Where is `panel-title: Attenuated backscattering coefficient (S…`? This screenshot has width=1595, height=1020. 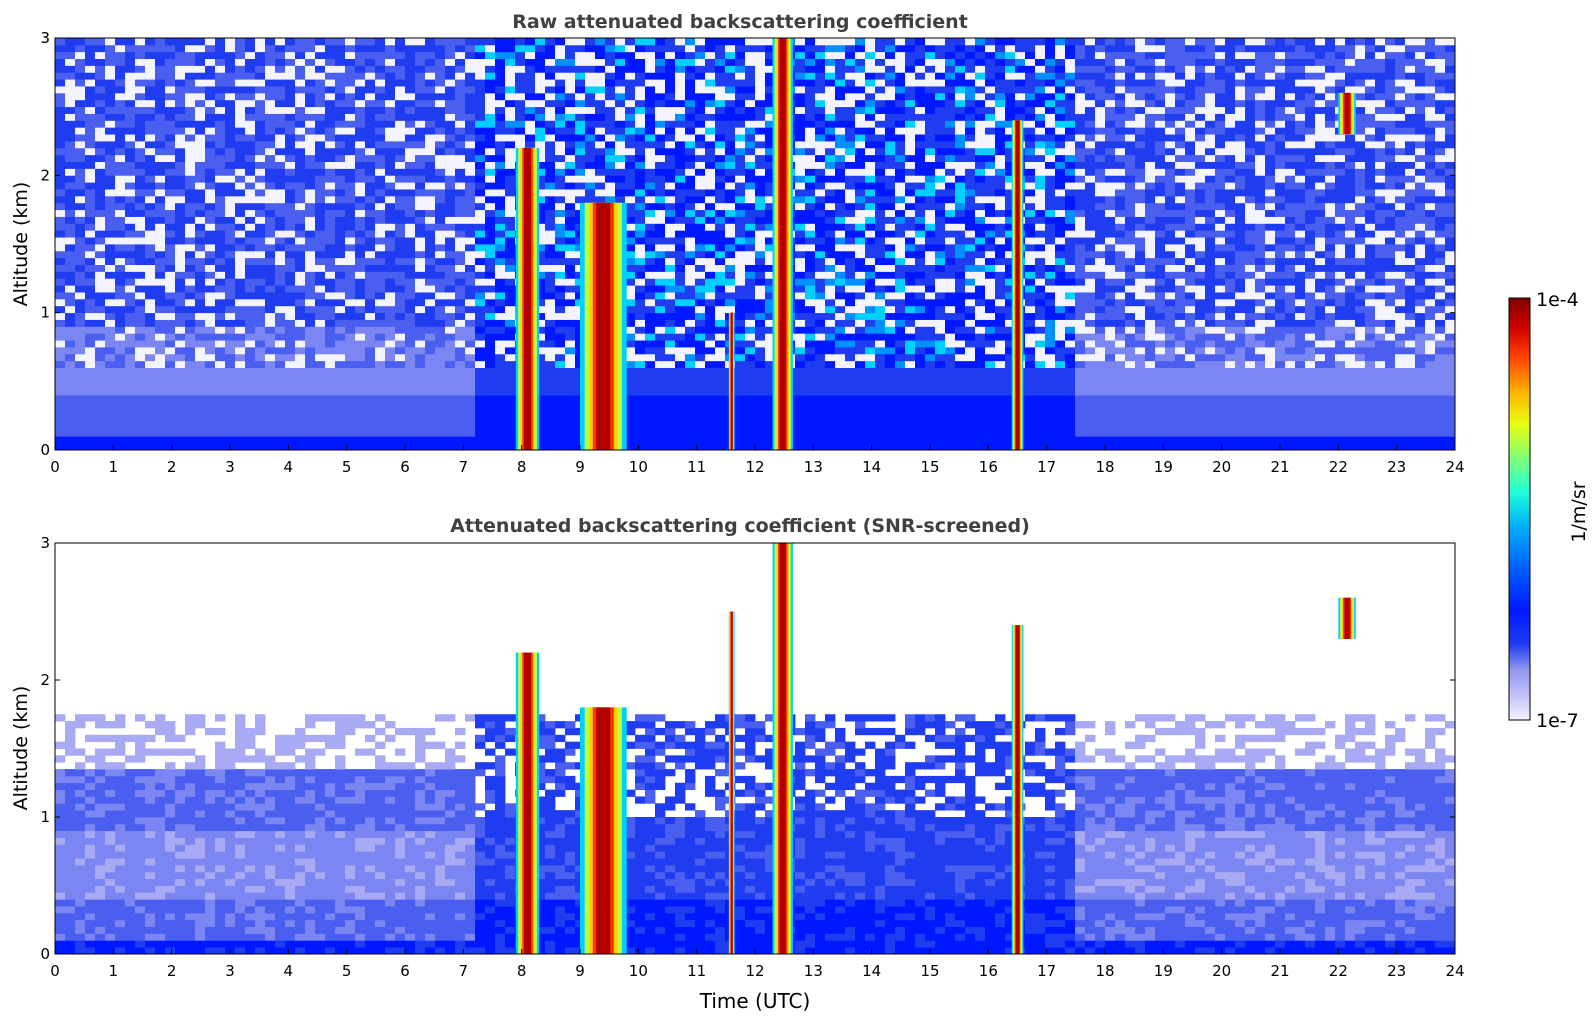 panel-title: Attenuated backscattering coefficient (S… is located at coordinates (740, 526).